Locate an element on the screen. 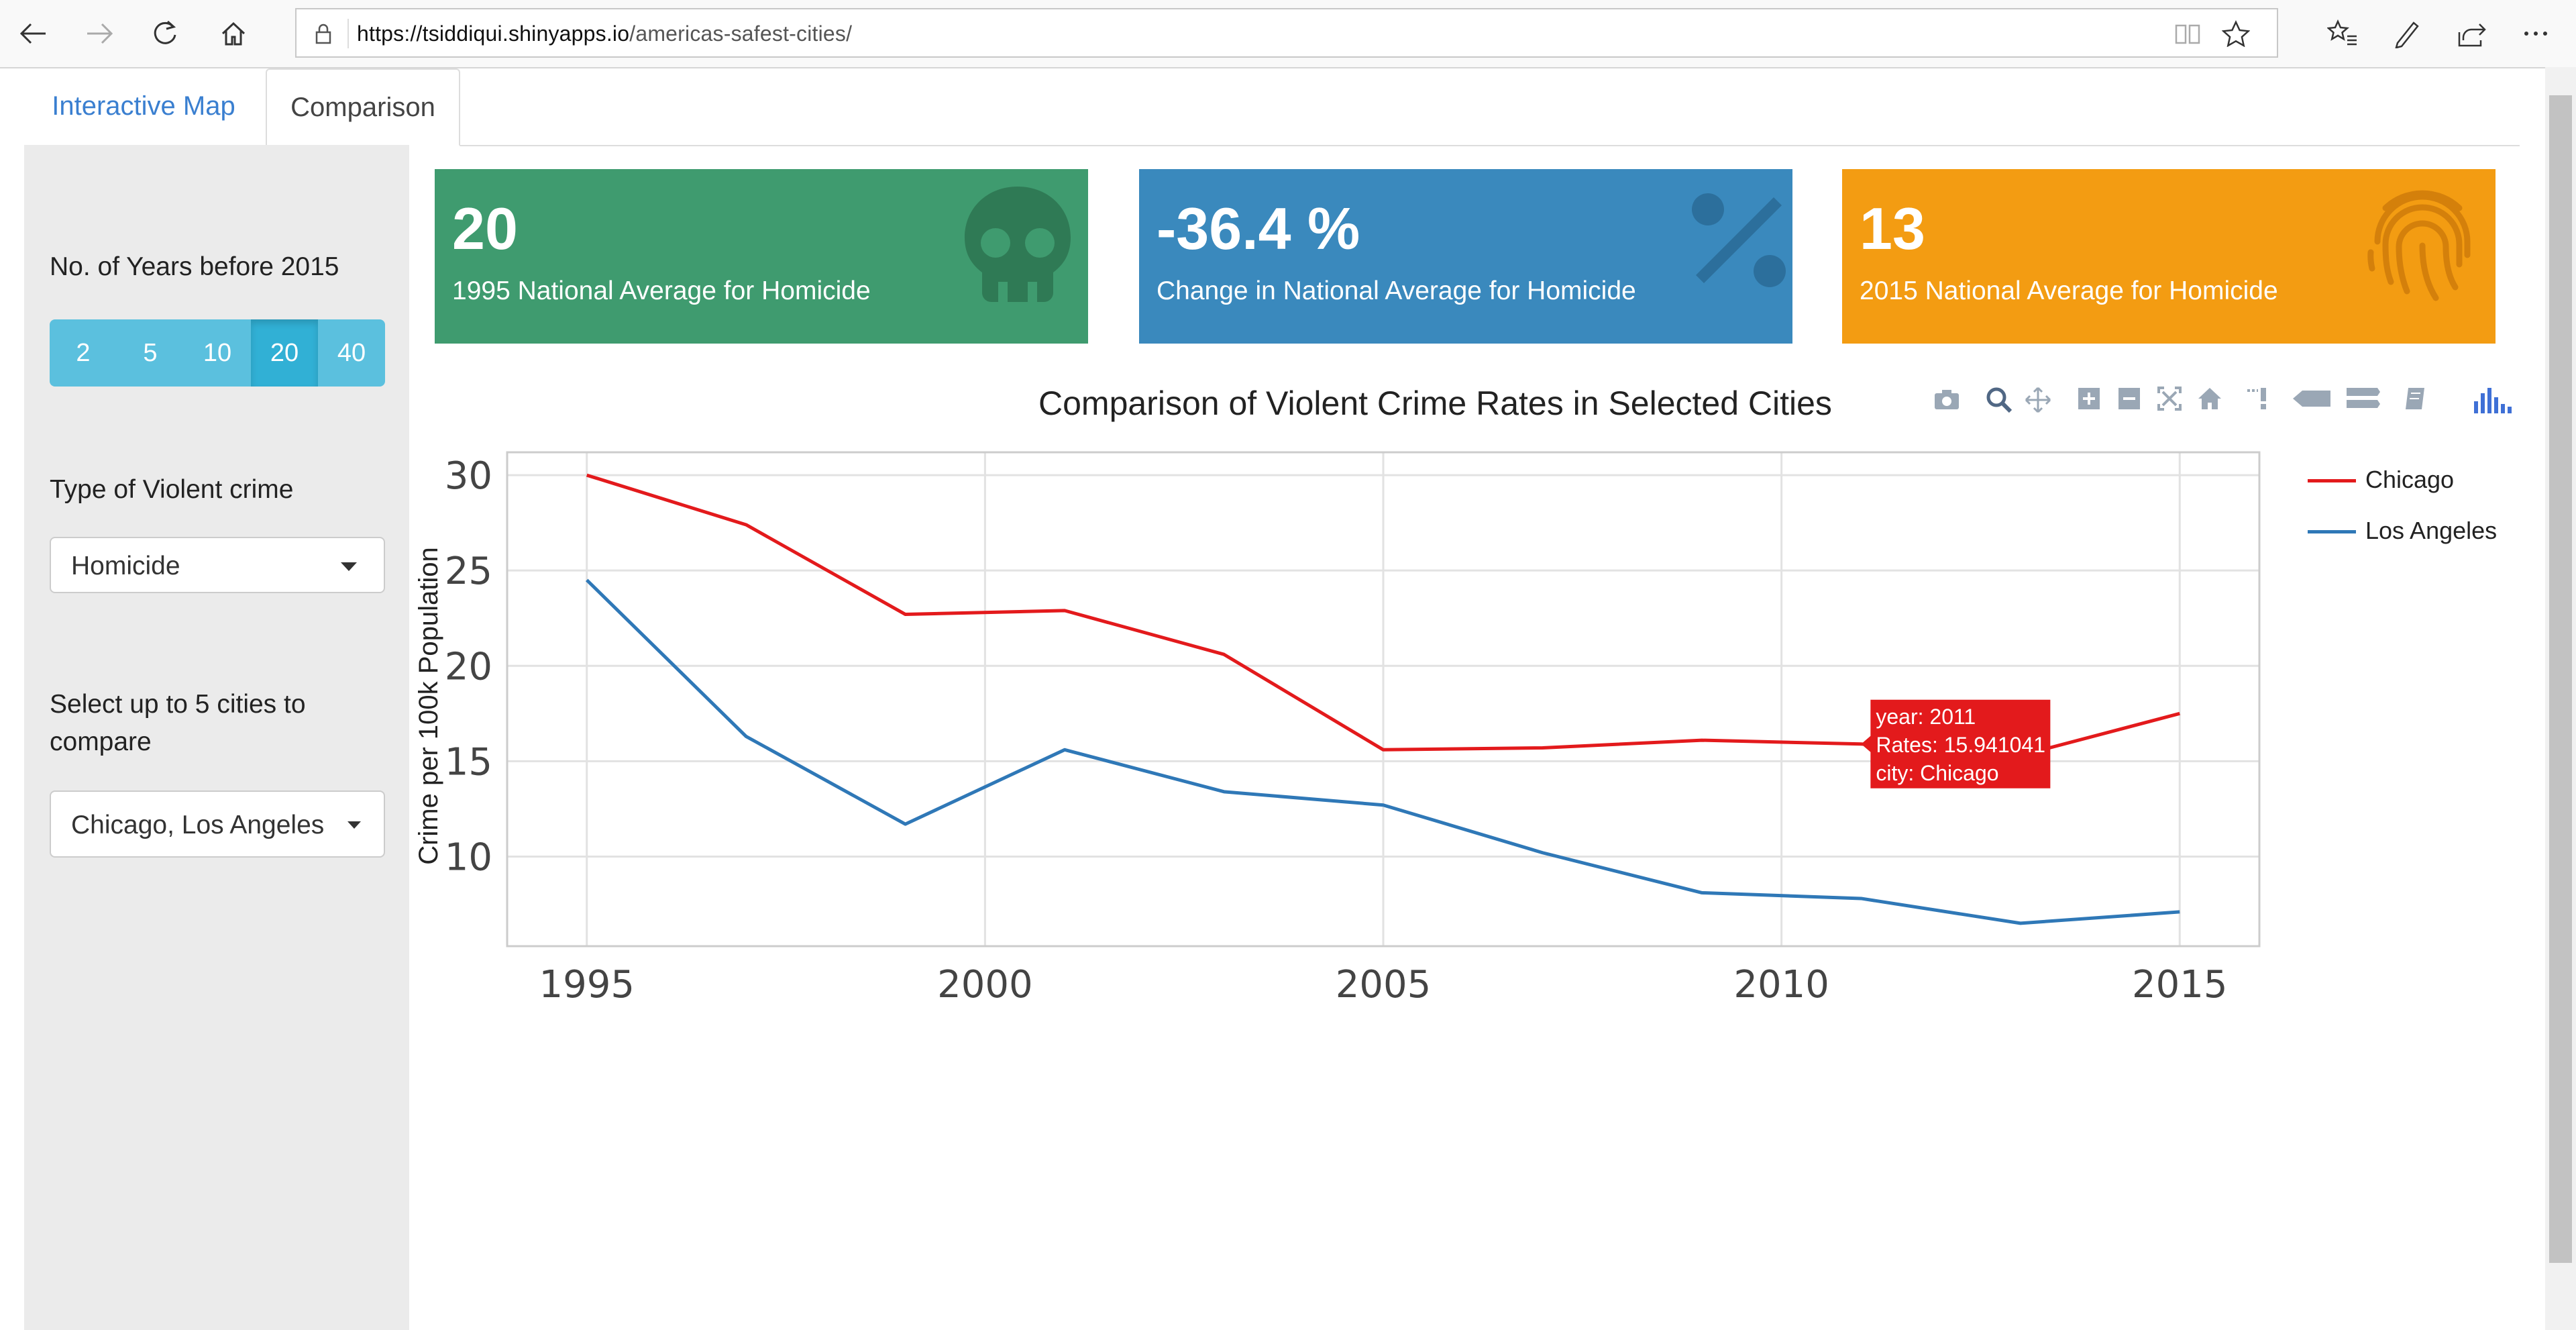  forward-icon is located at coordinates (99, 33).